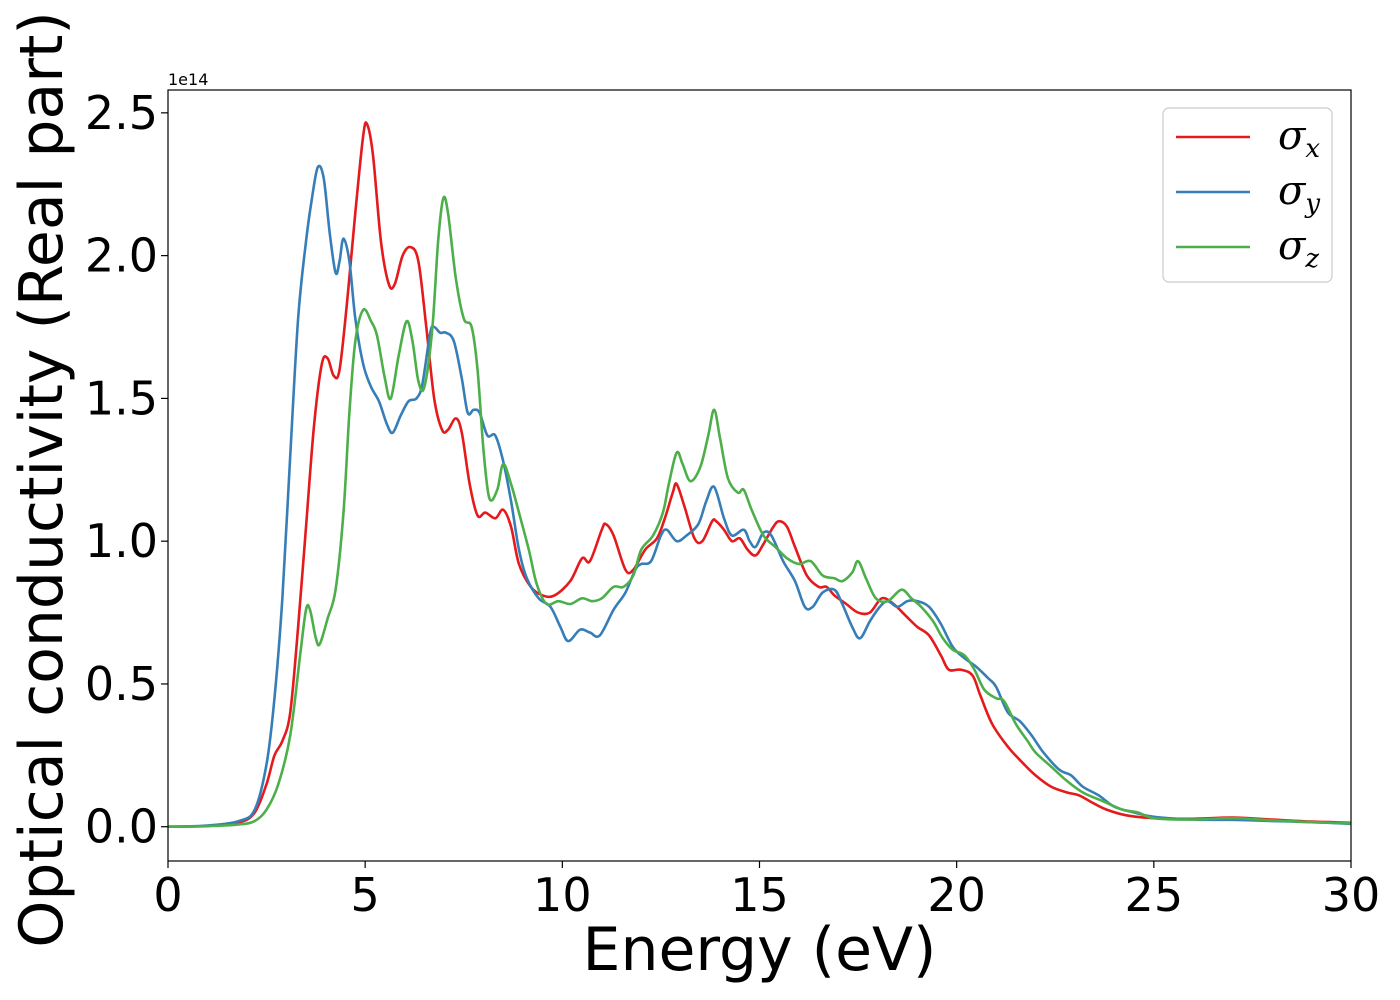  Describe the element at coordinates (121, 256) in the screenshot. I see `y-tick-label: 2.0` at that location.